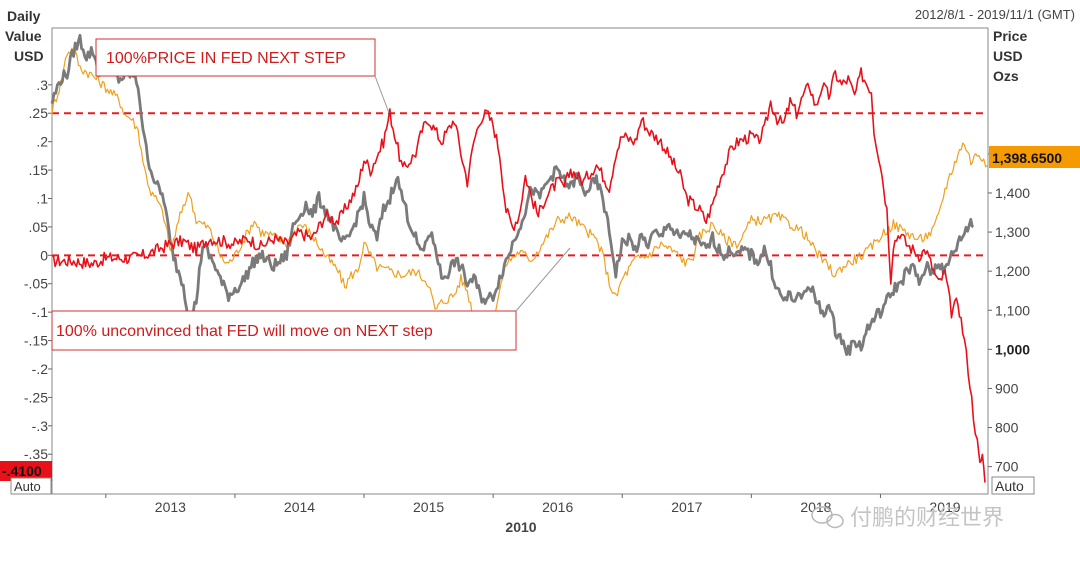 Image resolution: width=1080 pixels, height=569 pixels. What do you see at coordinates (944, 507) in the screenshot?
I see `x-tick-label: 2019` at bounding box center [944, 507].